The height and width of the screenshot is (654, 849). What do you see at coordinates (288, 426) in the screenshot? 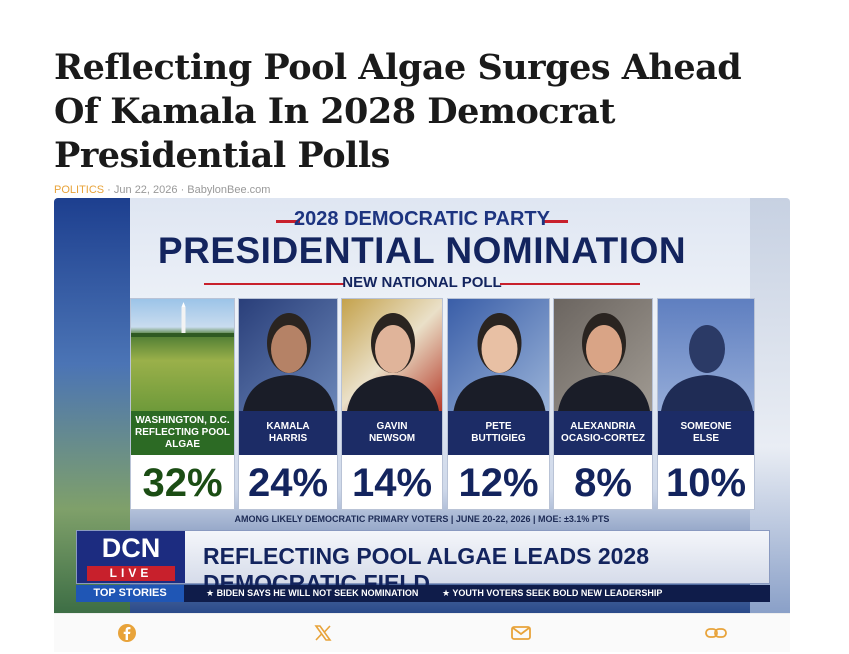
I see `name-line: KAMALA` at bounding box center [288, 426].